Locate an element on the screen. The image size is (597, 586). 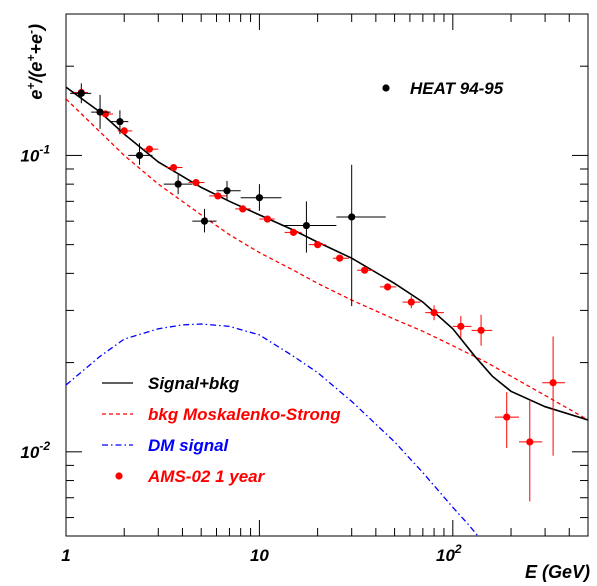
x-tick-label: 10 is located at coordinates (259, 555).